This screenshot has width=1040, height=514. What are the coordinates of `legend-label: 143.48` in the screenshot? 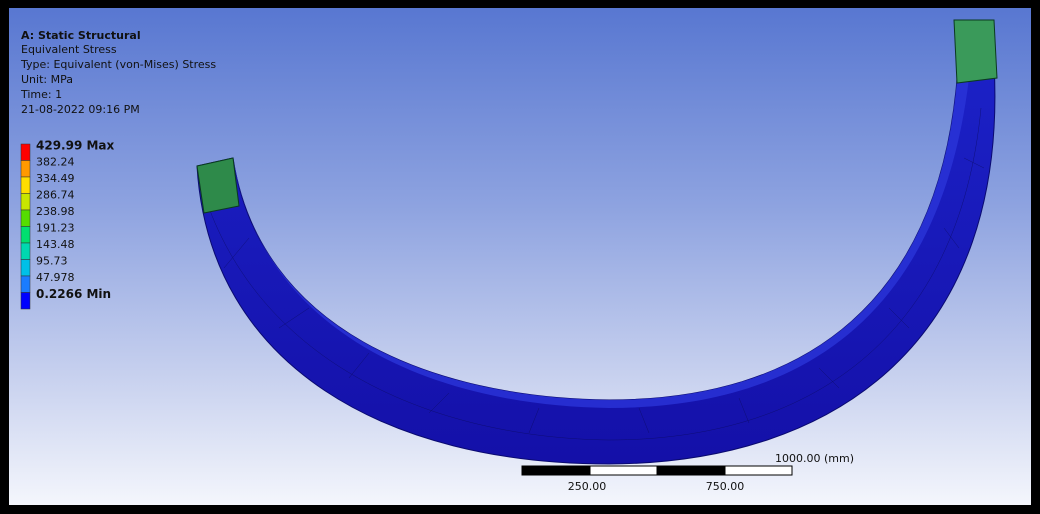 It's located at (55, 244).